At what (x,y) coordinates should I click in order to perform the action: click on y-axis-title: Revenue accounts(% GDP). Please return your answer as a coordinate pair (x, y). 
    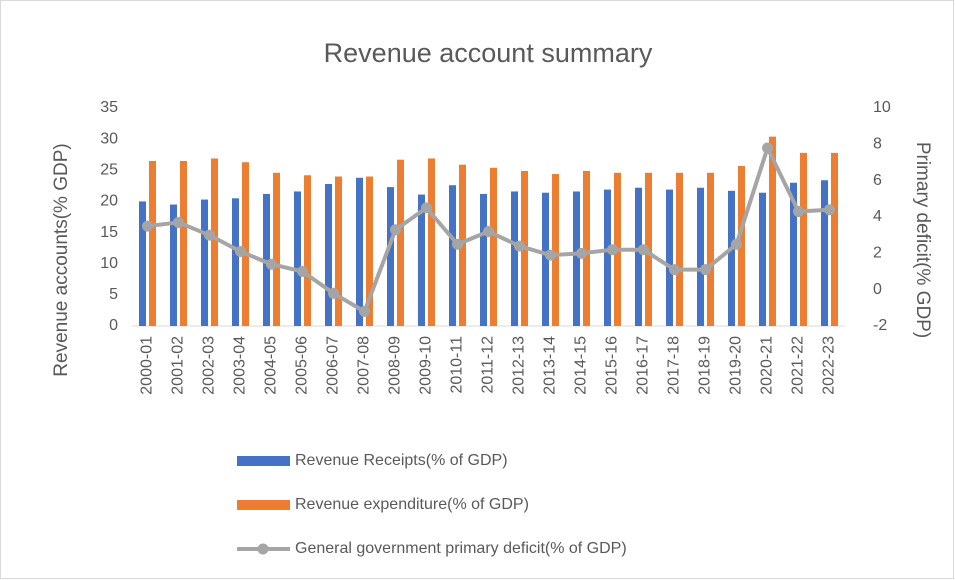
    Looking at the image, I should click on (61, 259).